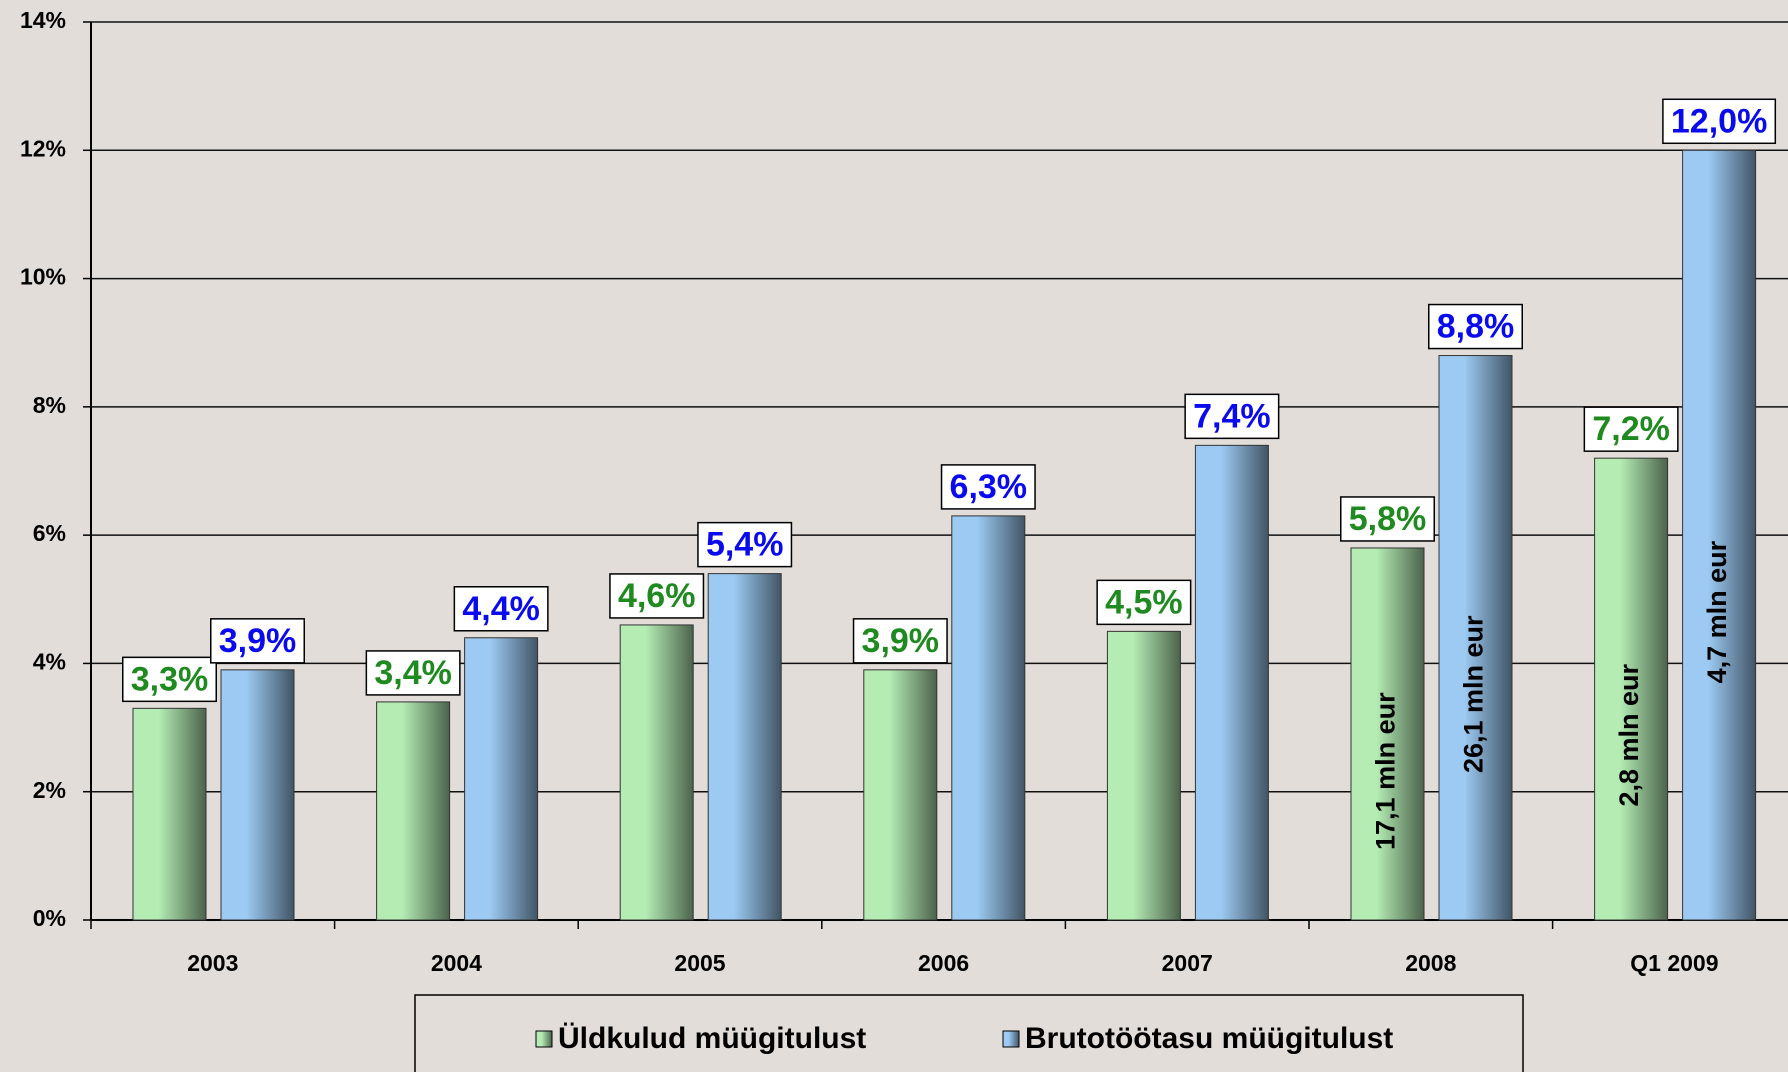 Image resolution: width=1788 pixels, height=1072 pixels. I want to click on value-label: 12,0%, so click(1719, 121).